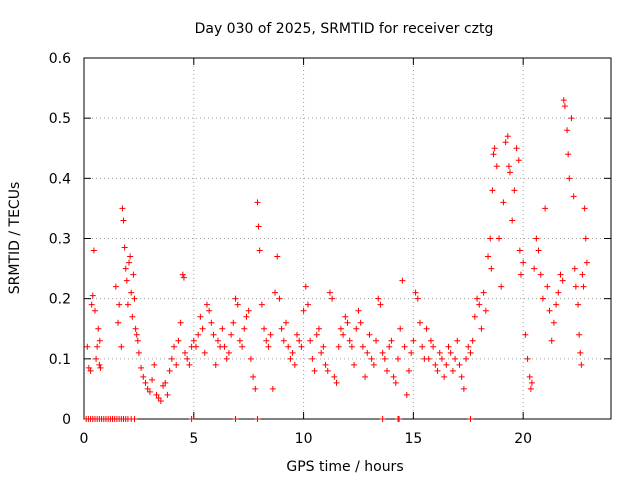  What do you see at coordinates (413, 439) in the screenshot?
I see `x-tick-label: 15` at bounding box center [413, 439].